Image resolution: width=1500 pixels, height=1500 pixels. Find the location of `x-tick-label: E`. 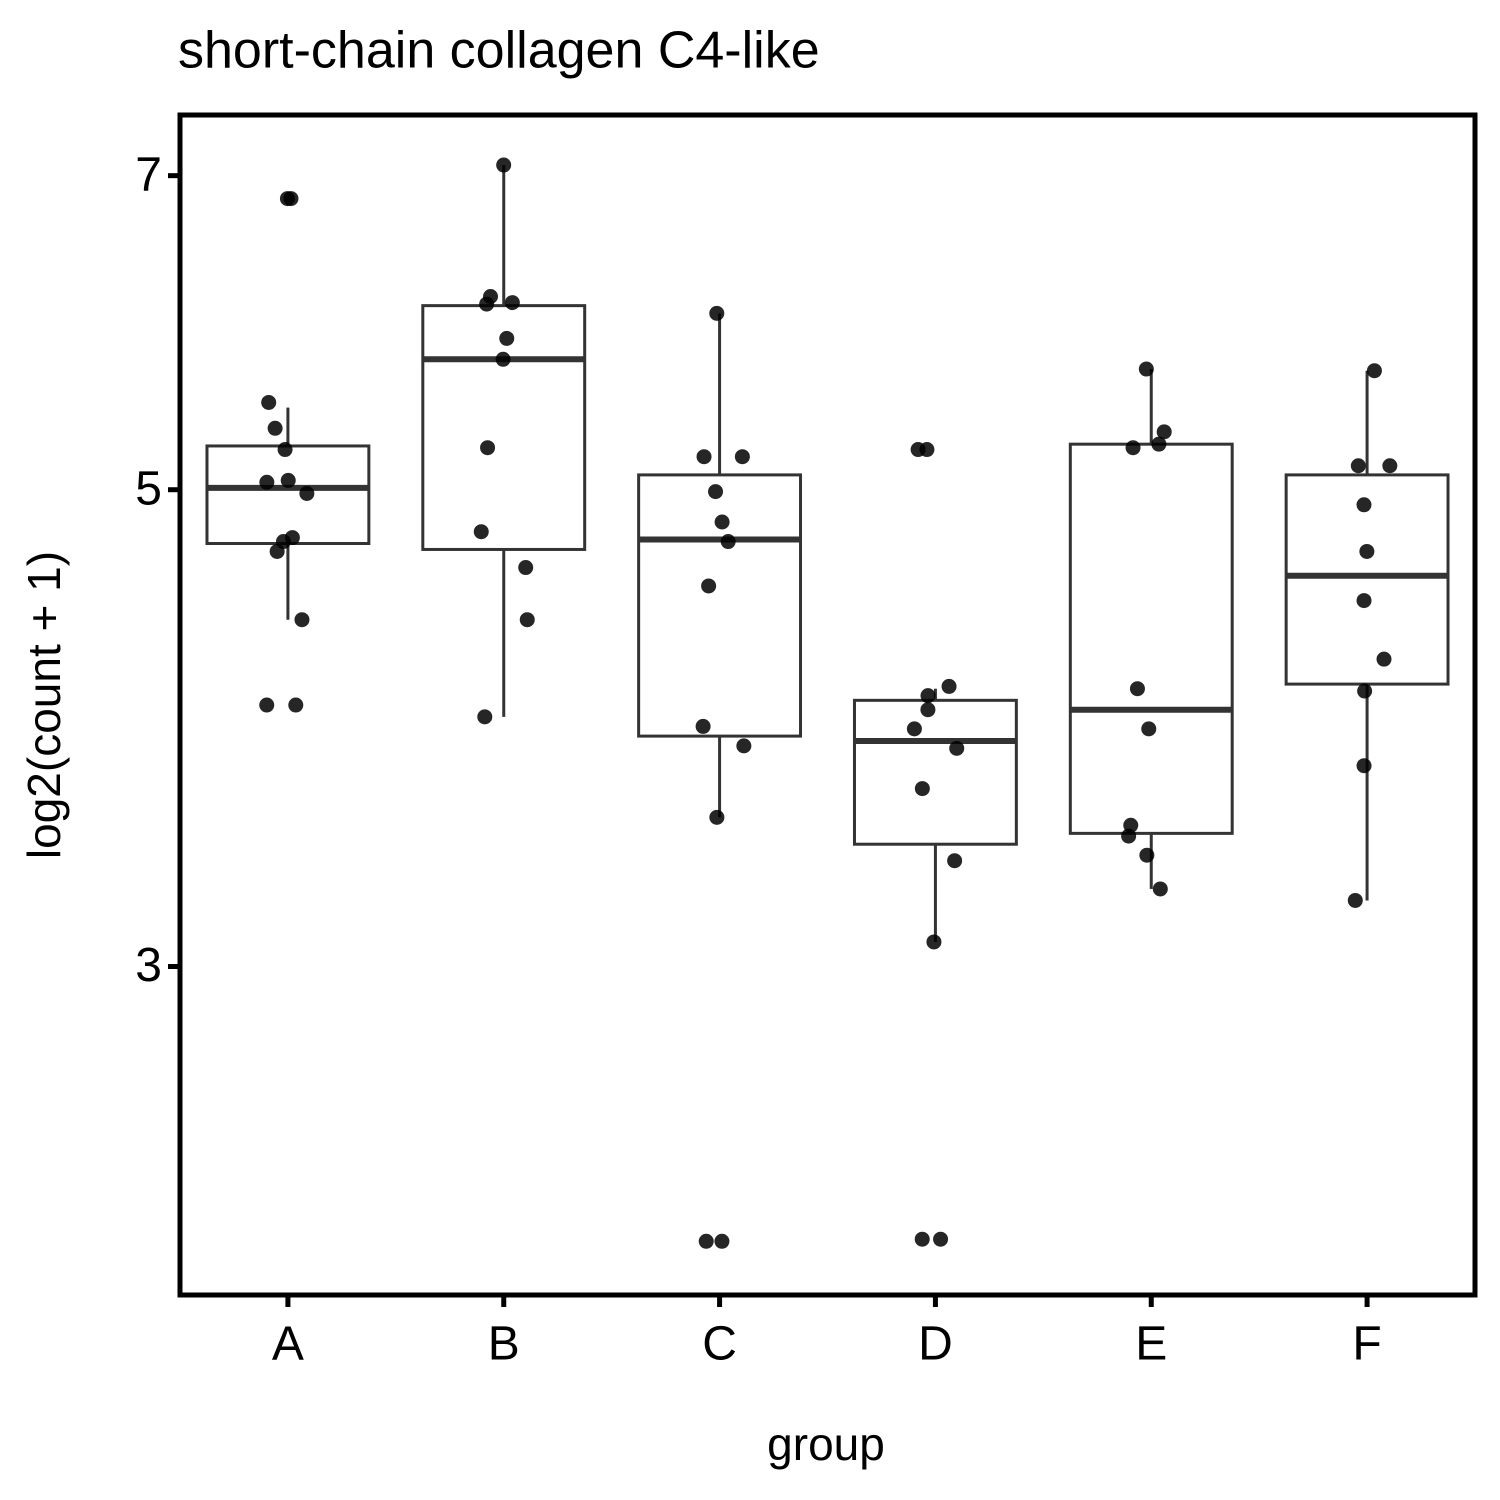

x-tick-label: E is located at coordinates (1151, 1344).